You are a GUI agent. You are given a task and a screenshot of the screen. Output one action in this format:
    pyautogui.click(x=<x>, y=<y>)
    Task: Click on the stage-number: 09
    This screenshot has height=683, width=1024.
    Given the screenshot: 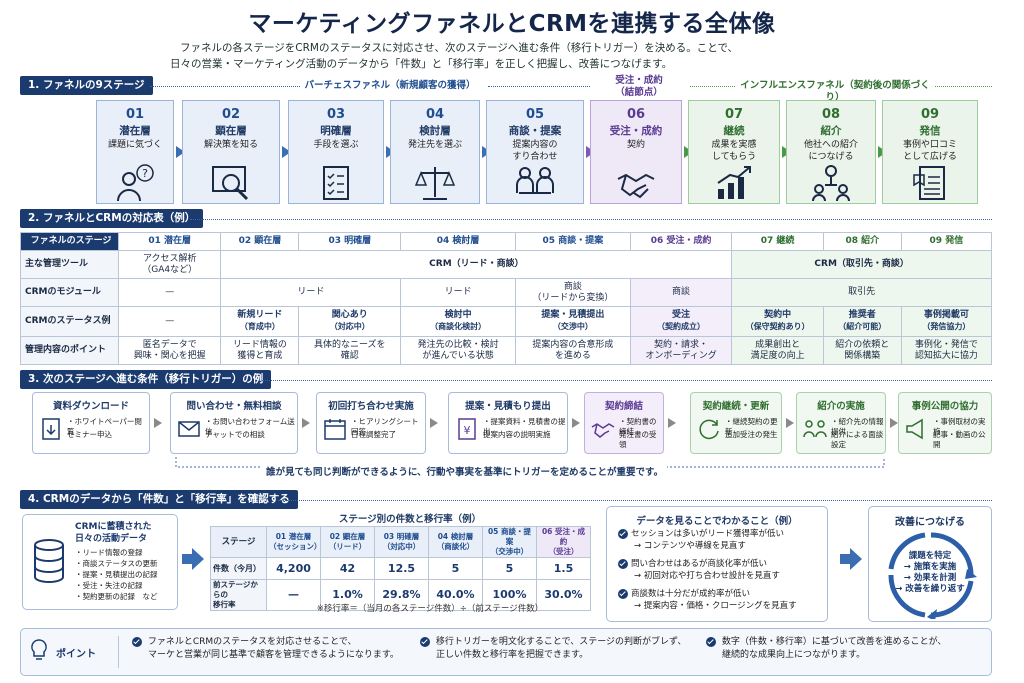 What is the action you would take?
    pyautogui.click(x=930, y=114)
    